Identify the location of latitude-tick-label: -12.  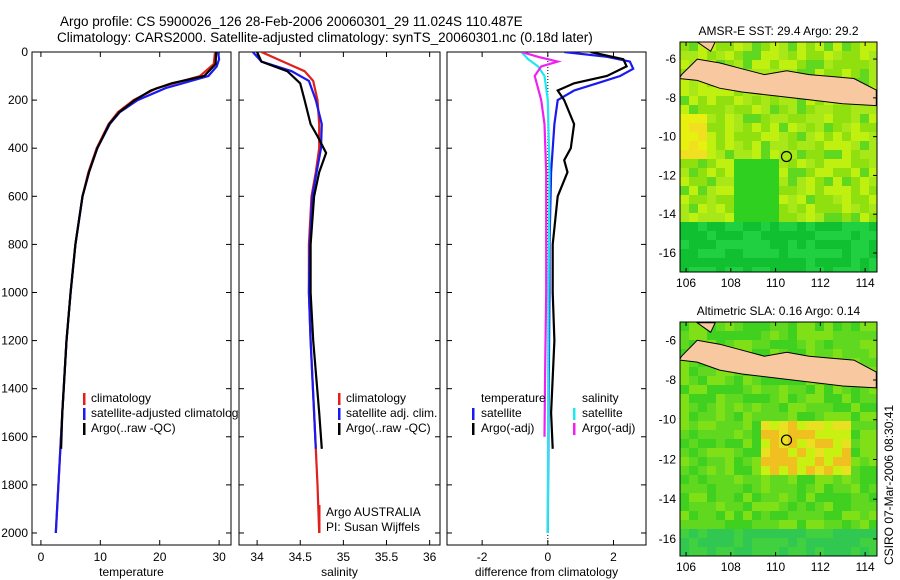
(668, 175).